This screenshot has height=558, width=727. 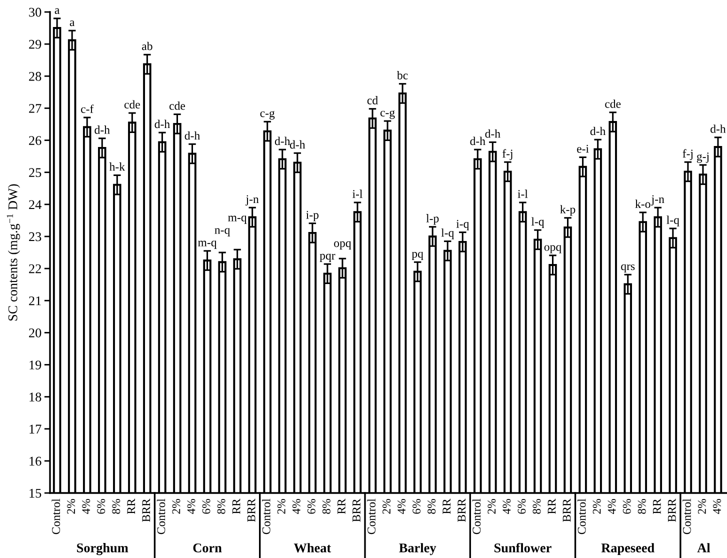 What do you see at coordinates (35, 204) in the screenshot?
I see `y-tick-label: 24` at bounding box center [35, 204].